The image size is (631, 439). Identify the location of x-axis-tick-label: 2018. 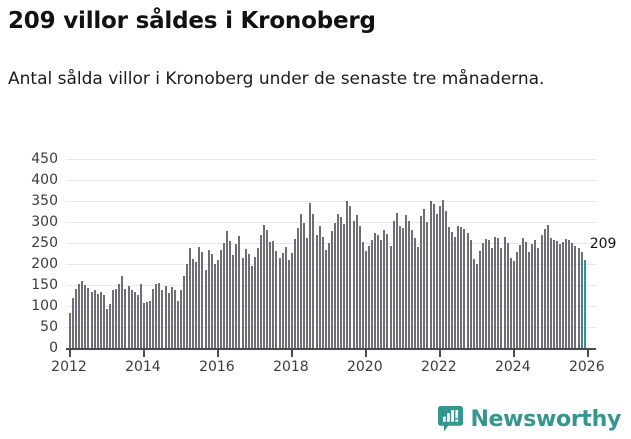
(291, 367).